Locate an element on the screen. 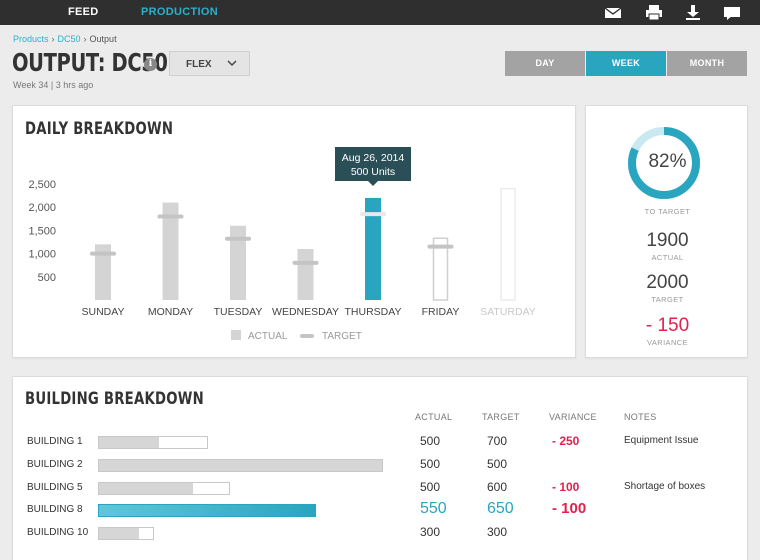 This screenshot has height=560, width=760. tooltip-box is located at coordinates (373, 164).